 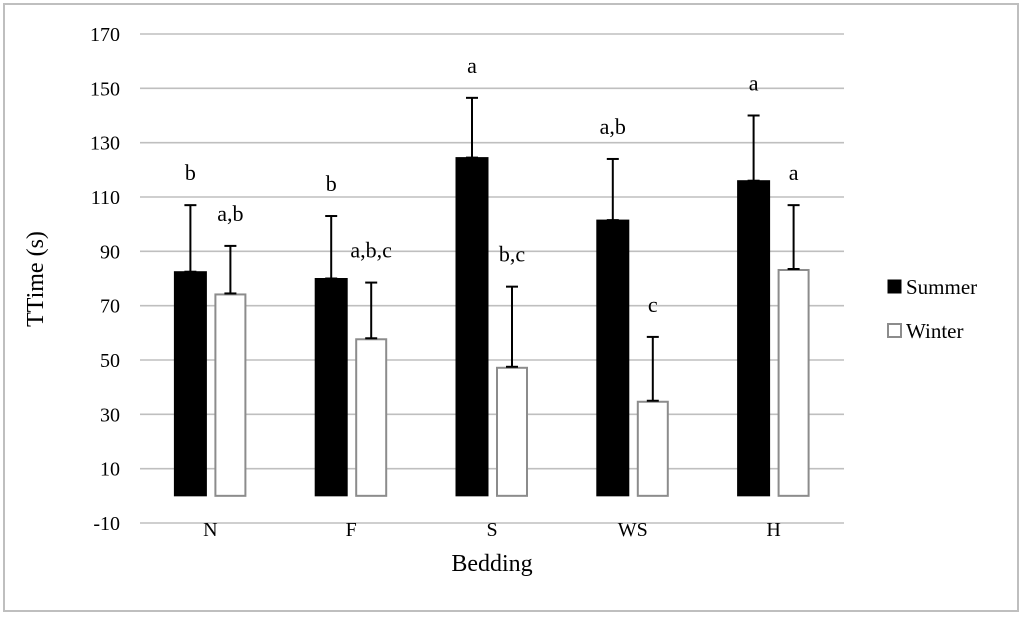 I want to click on y-tick-label: 130, so click(x=105, y=144).